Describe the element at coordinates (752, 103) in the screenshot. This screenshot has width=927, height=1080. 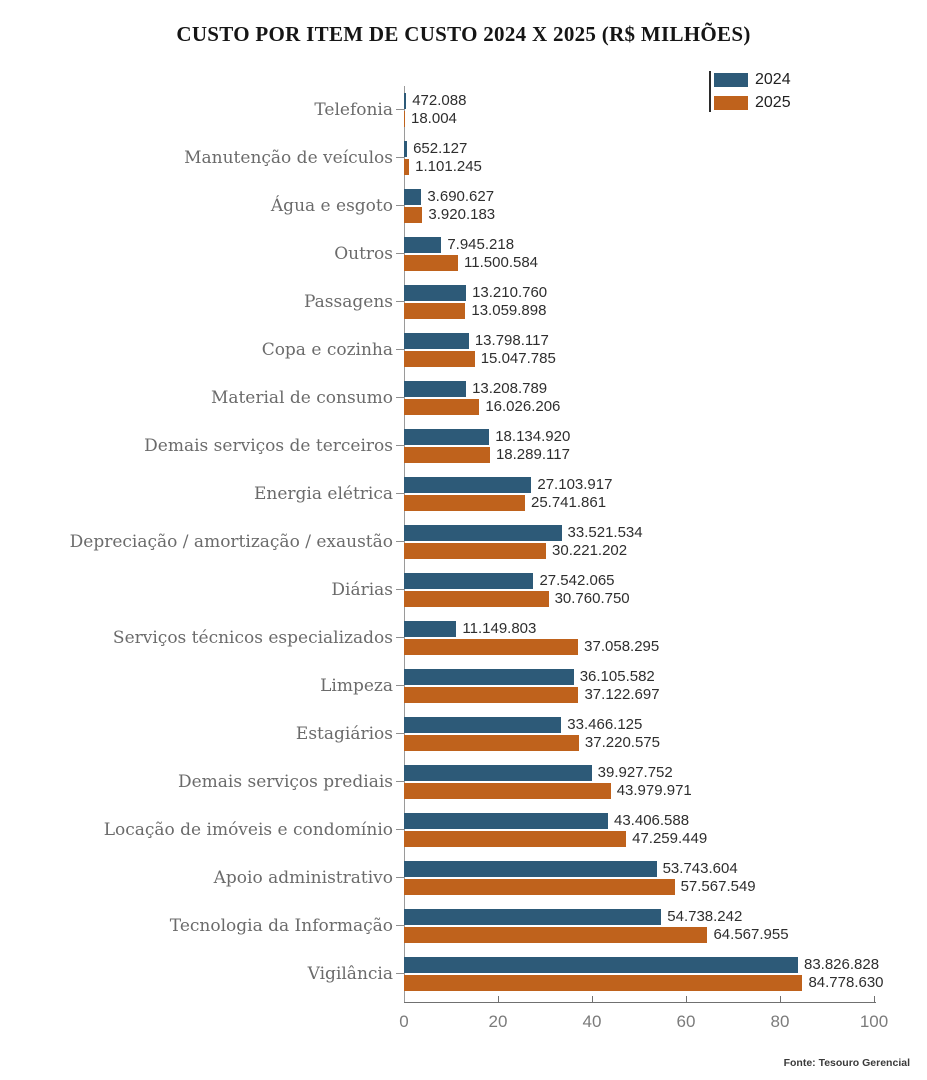
I see `legend-item-2025: 2025` at that location.